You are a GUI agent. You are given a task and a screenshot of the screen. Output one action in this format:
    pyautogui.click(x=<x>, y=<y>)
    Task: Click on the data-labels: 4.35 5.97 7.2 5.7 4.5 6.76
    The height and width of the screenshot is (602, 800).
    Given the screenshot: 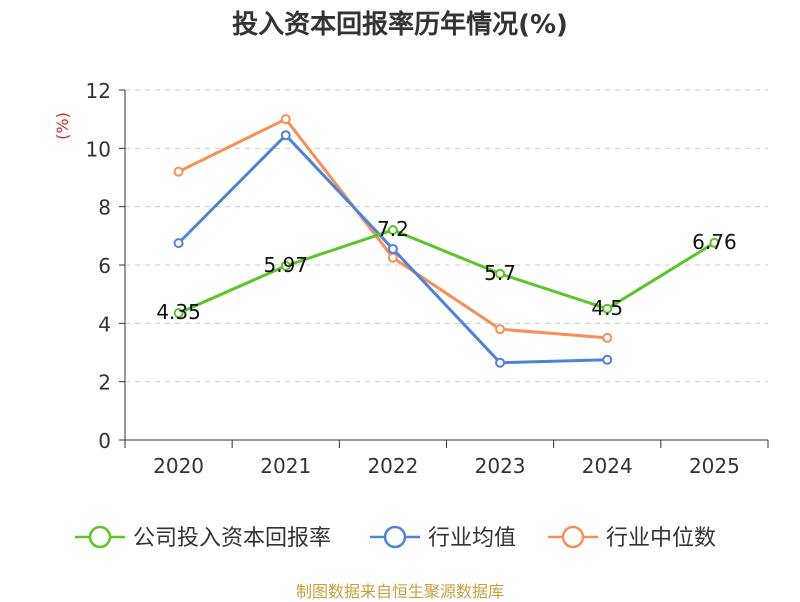 What is the action you would take?
    pyautogui.click(x=446, y=270)
    